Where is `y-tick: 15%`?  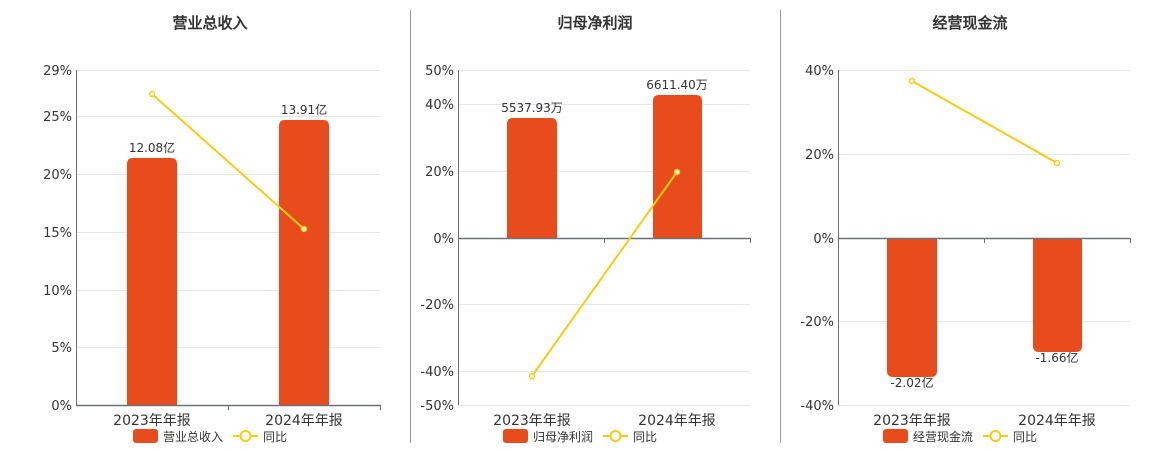 y-tick: 15% is located at coordinates (57, 233).